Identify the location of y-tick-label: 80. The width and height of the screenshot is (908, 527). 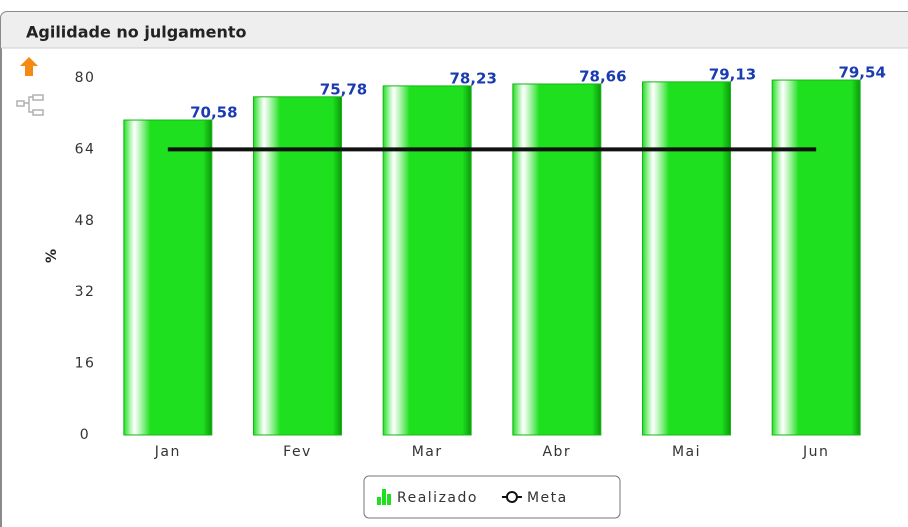
(85, 78).